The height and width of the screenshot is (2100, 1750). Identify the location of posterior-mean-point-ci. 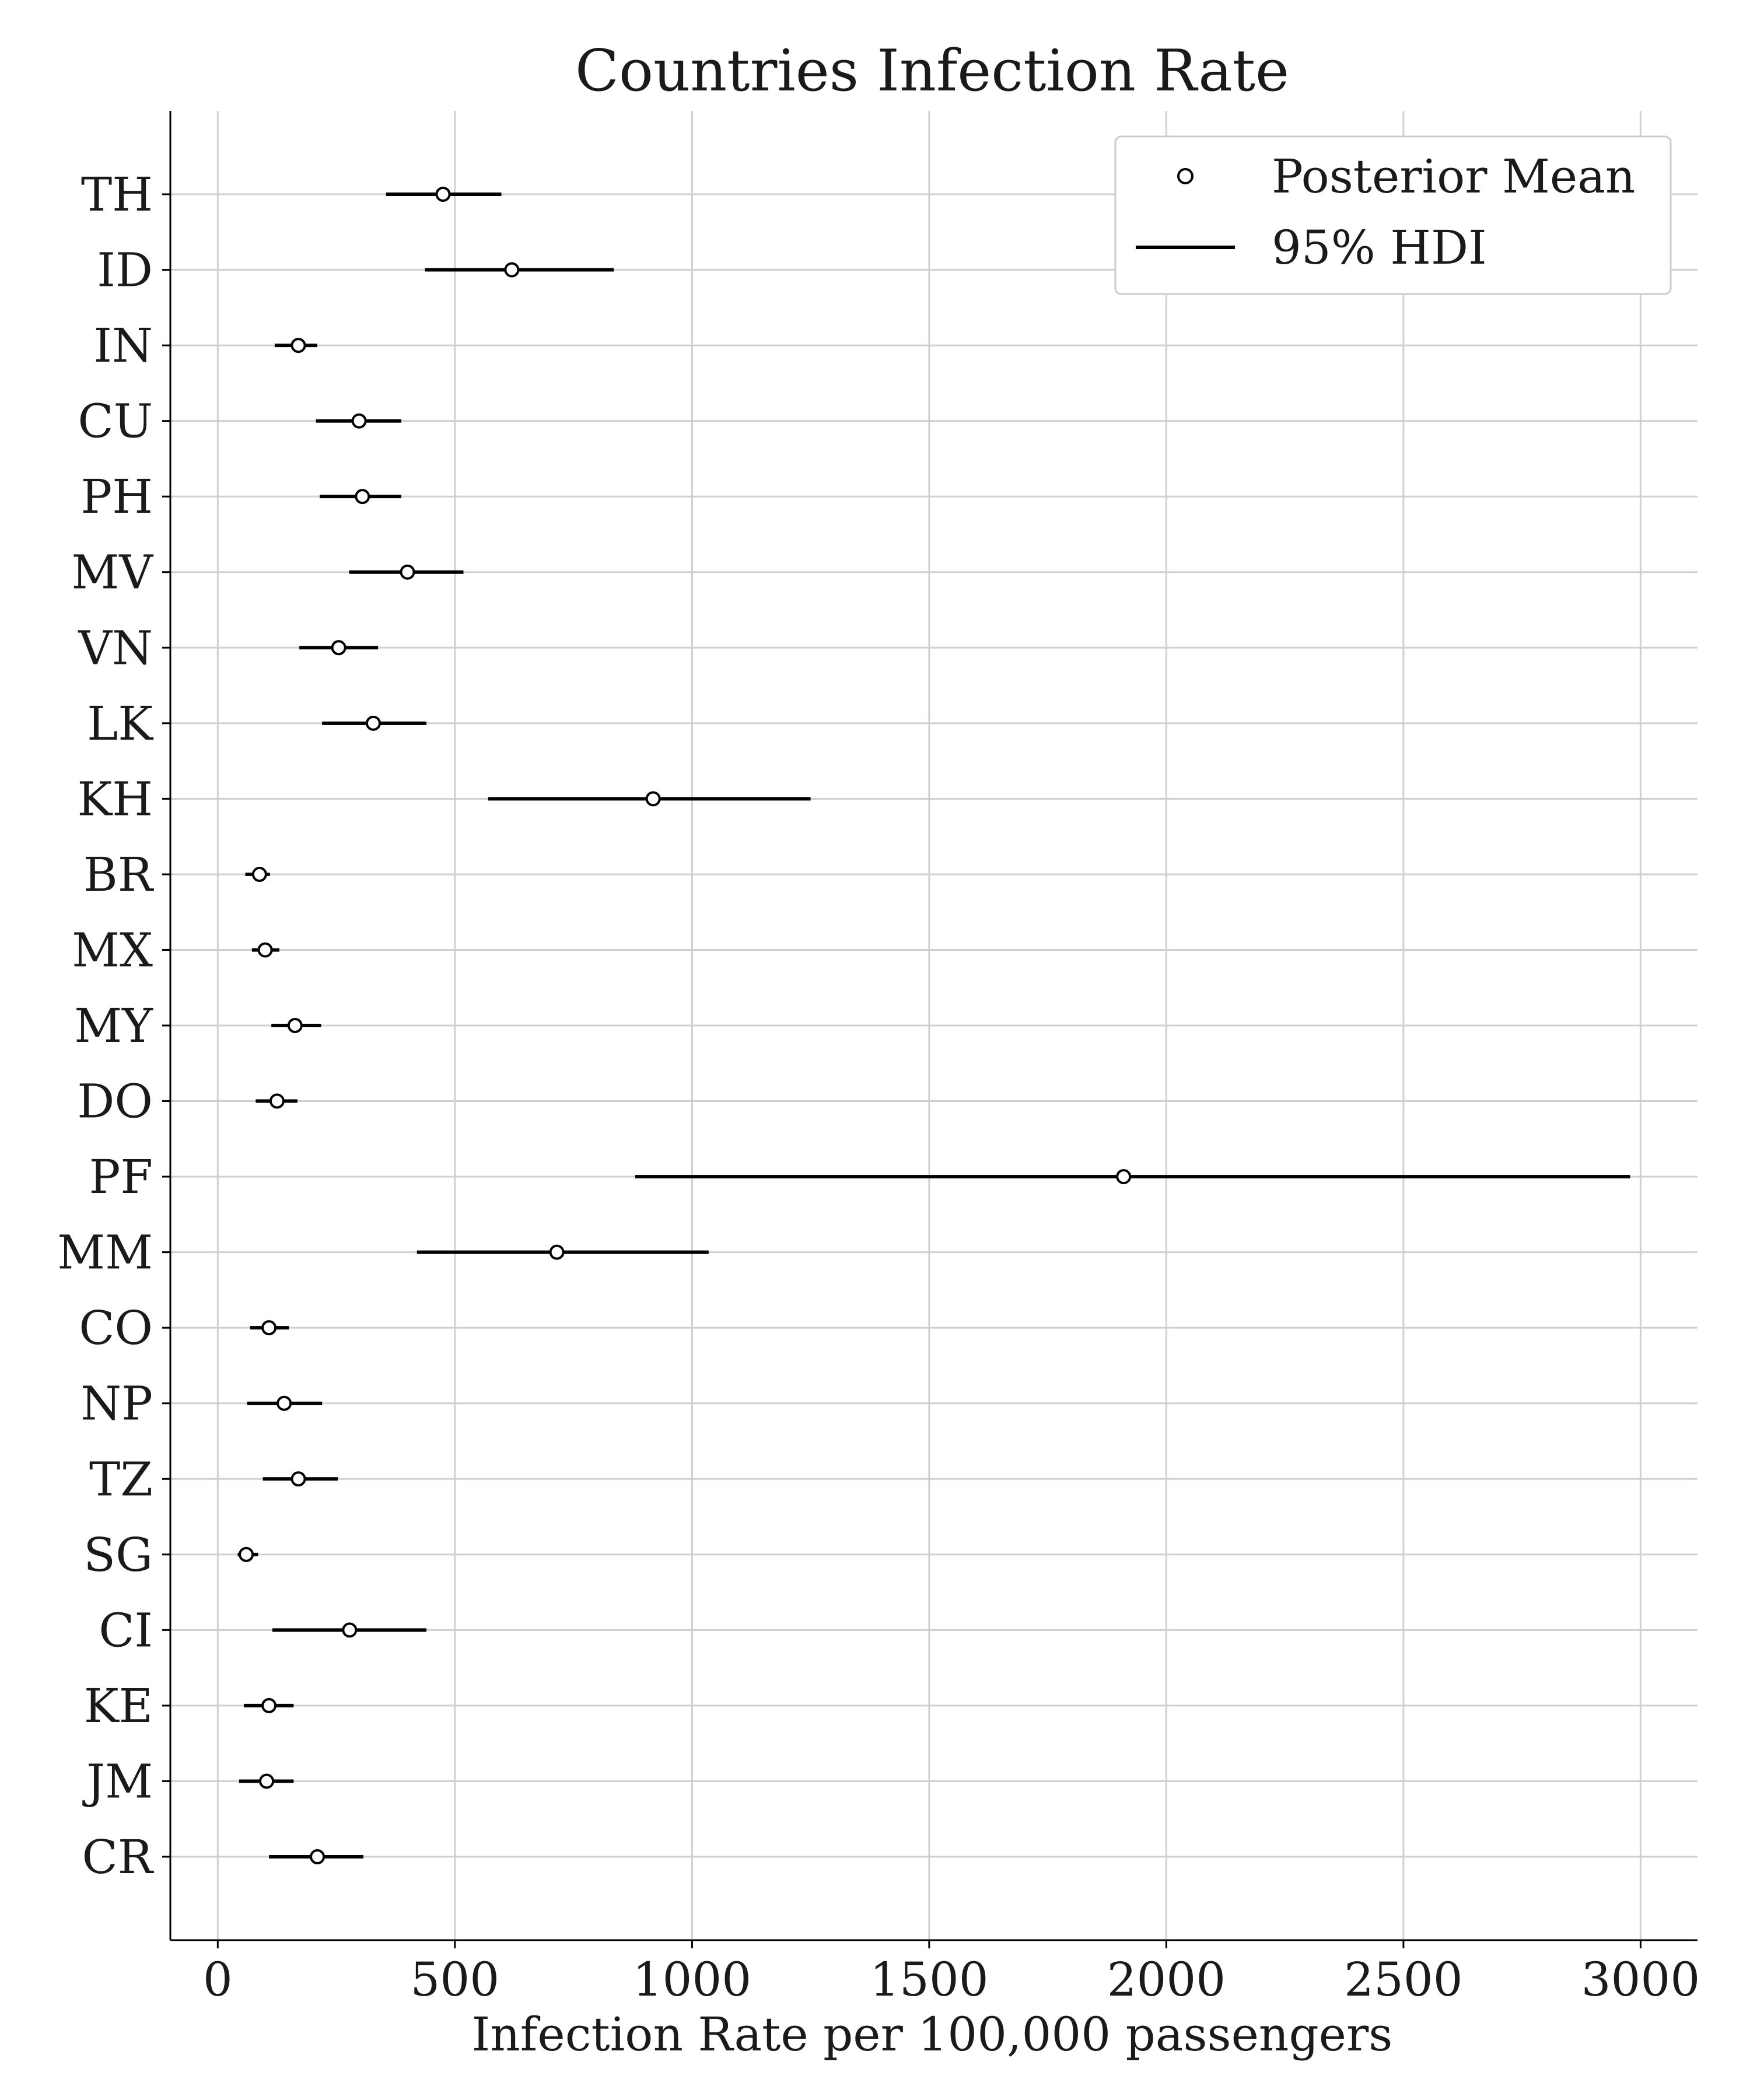
(350, 1630).